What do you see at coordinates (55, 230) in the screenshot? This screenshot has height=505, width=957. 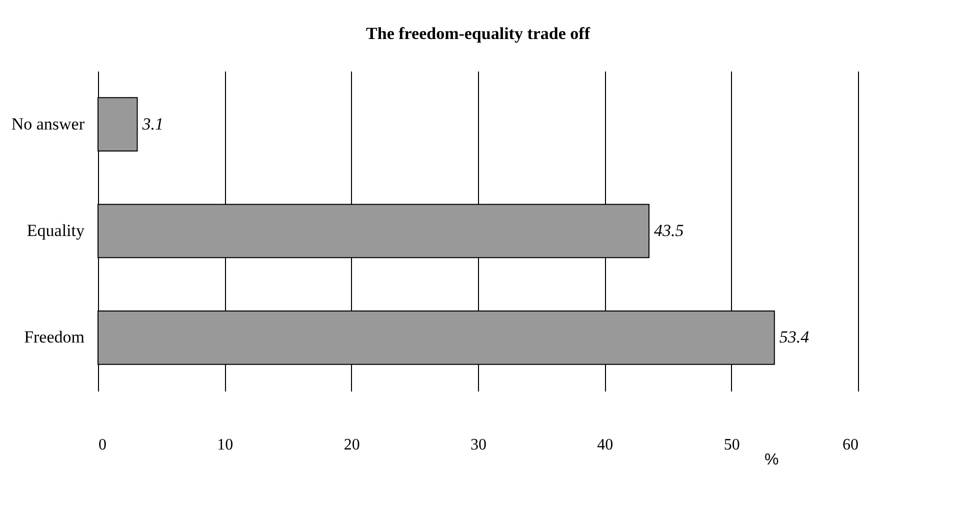 I see `y-tick-label: Equality` at bounding box center [55, 230].